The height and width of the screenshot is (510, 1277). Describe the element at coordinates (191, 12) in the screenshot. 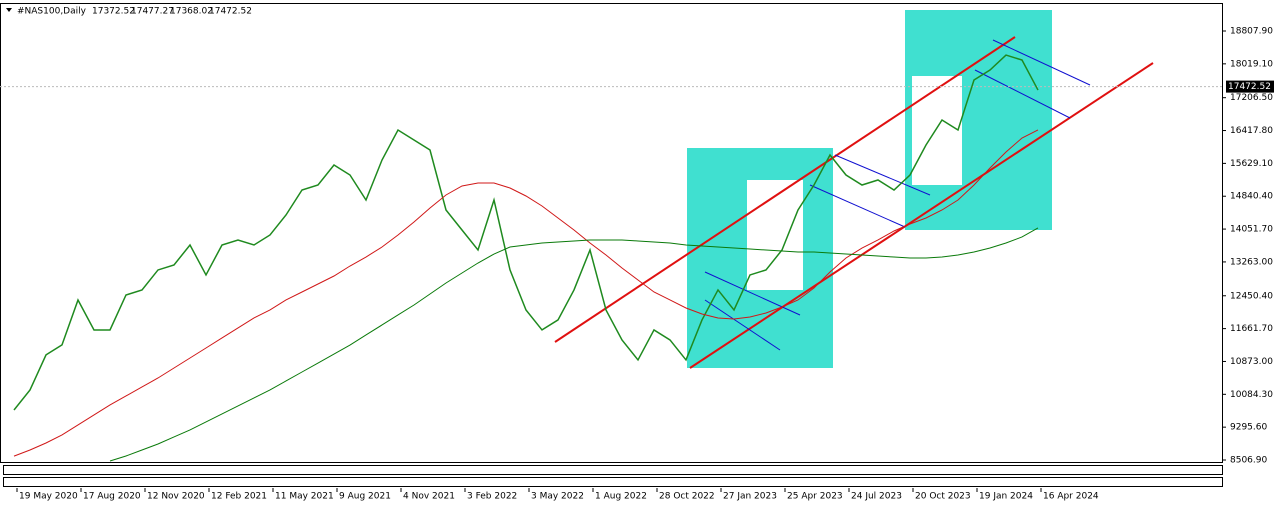

I see `ohlc-value: 17368.02` at that location.